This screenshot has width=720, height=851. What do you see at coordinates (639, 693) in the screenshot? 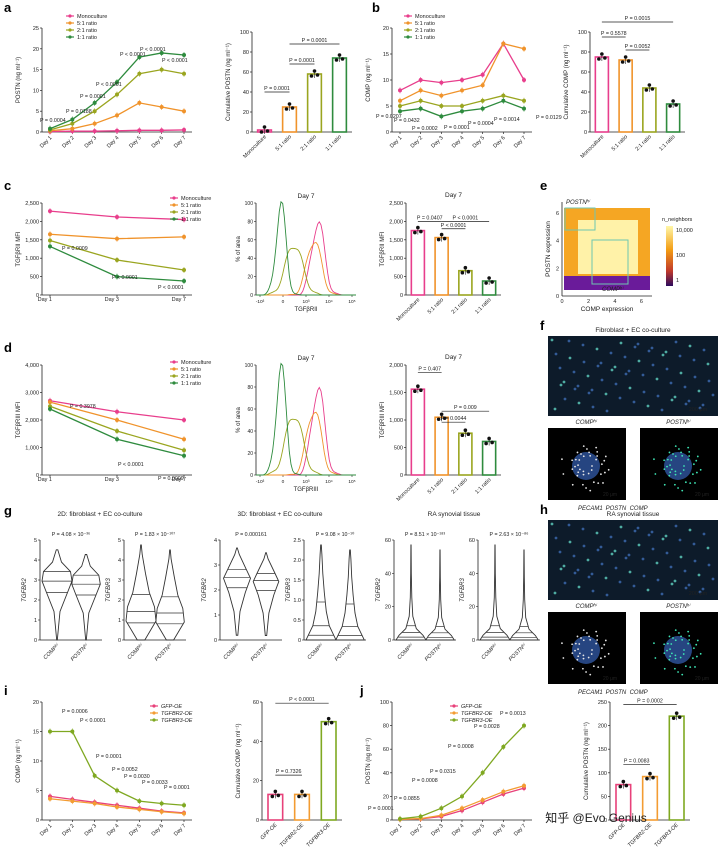
I see `h-legend-comp: COMP` at bounding box center [639, 693].